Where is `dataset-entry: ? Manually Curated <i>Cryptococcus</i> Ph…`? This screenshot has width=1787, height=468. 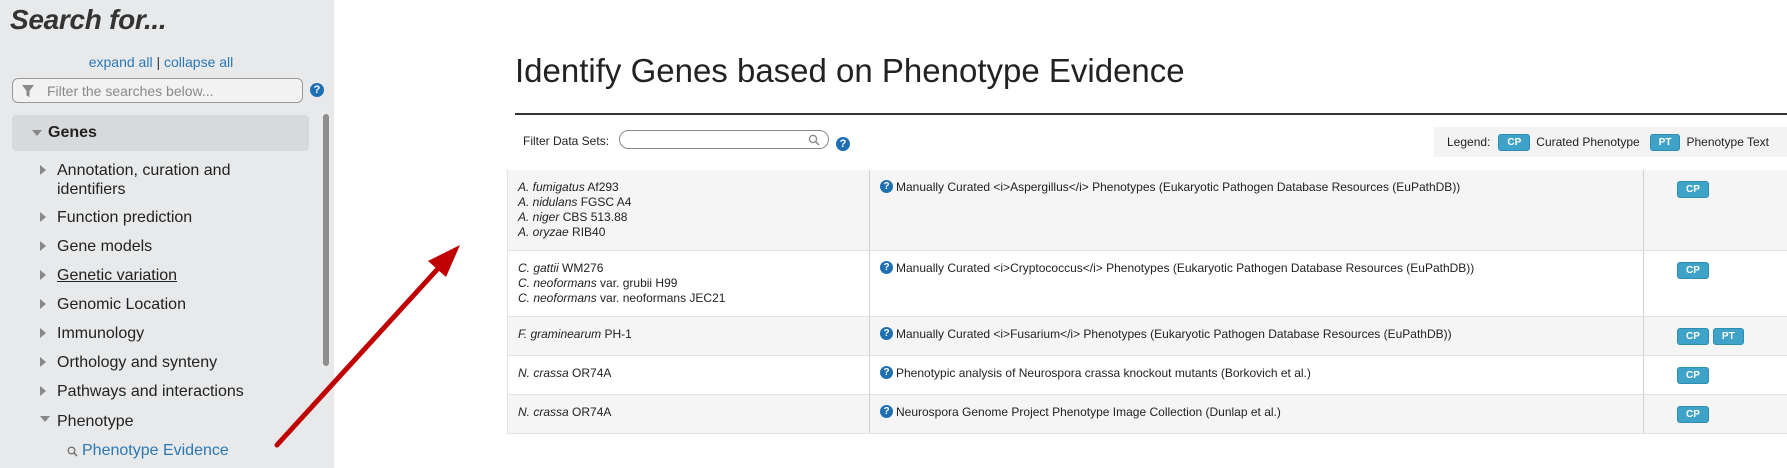
dataset-entry: ? Manually Curated <i>Cryptococcus</i> Ph… is located at coordinates (1256, 268).